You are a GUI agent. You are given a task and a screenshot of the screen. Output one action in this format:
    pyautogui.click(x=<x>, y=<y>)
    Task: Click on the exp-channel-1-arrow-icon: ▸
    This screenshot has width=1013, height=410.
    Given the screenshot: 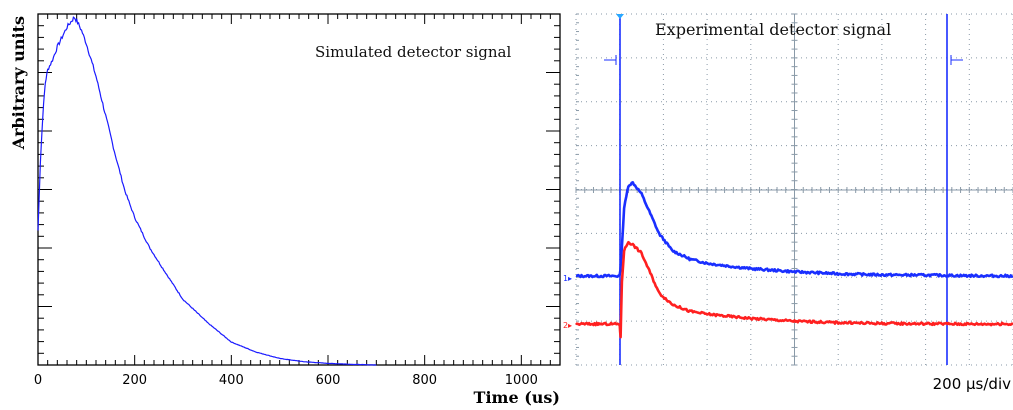 What is the action you would take?
    pyautogui.click(x=570, y=278)
    